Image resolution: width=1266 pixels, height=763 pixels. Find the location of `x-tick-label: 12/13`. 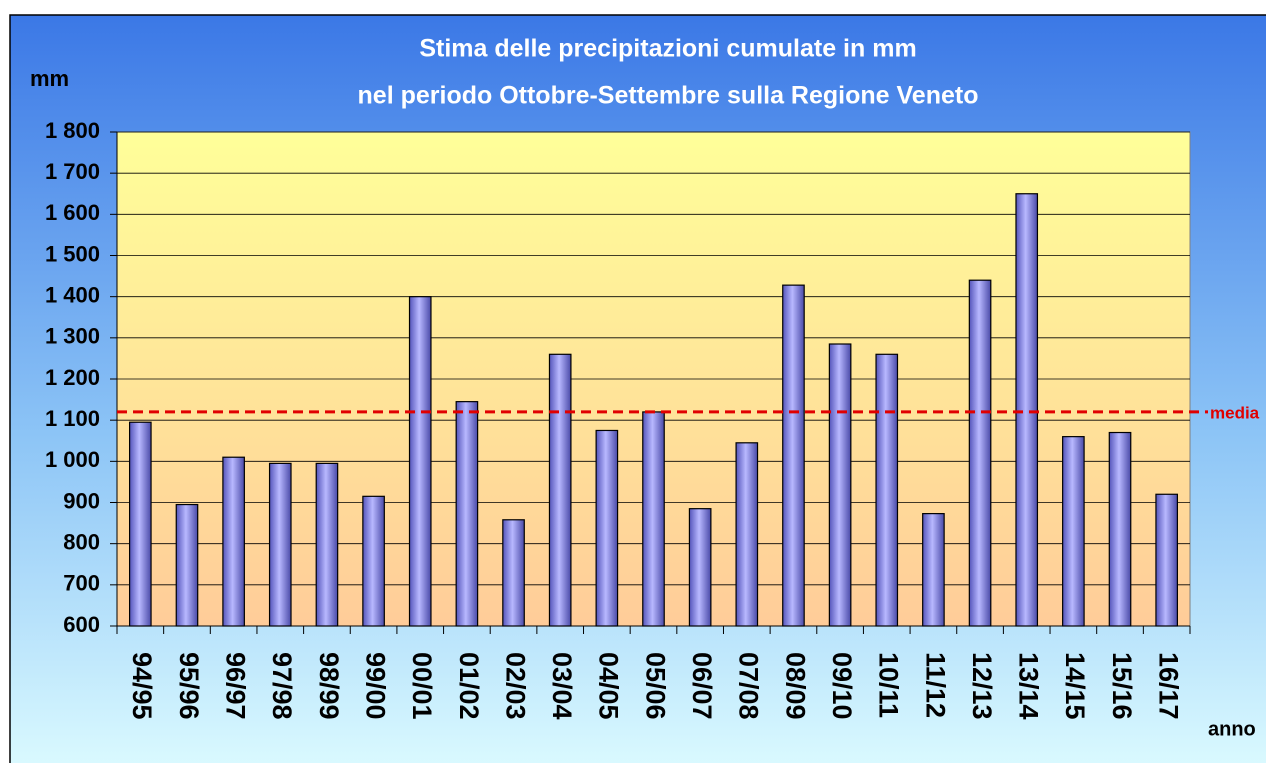

x-tick-label: 12/13 is located at coordinates (982, 686).